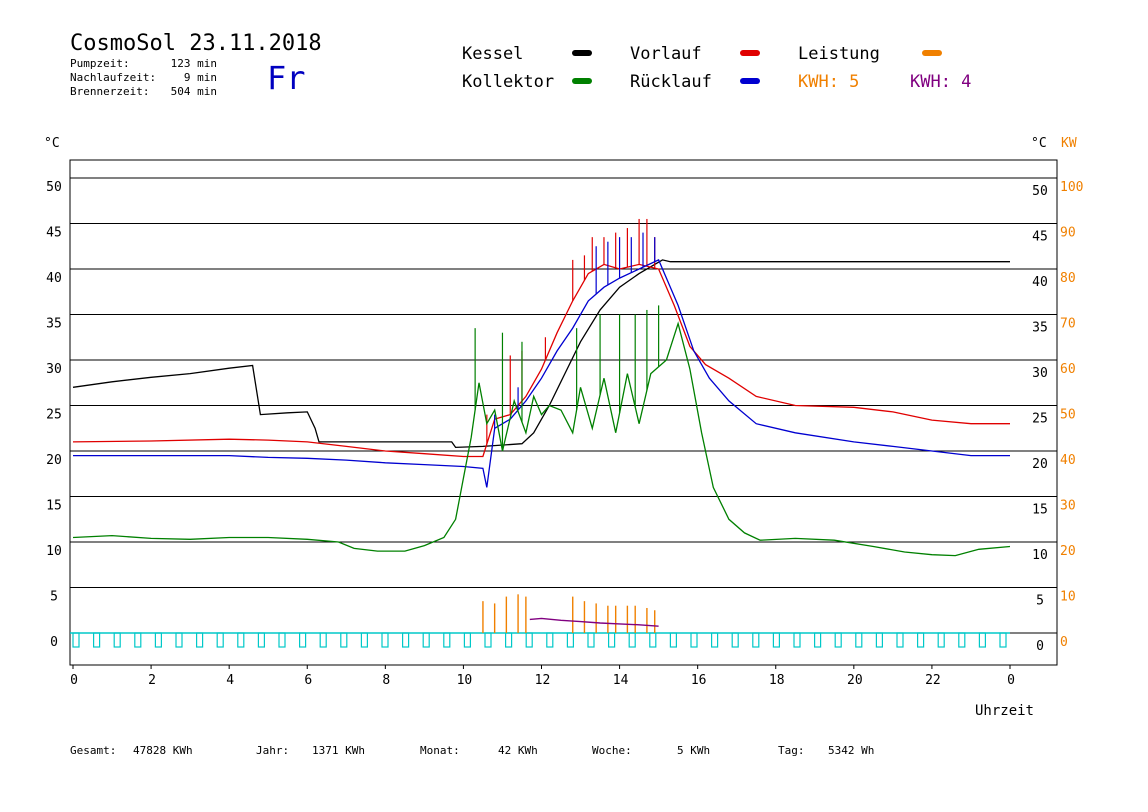 This screenshot has width=1148, height=812. I want to click on y-tick-left: 30, so click(54, 369).